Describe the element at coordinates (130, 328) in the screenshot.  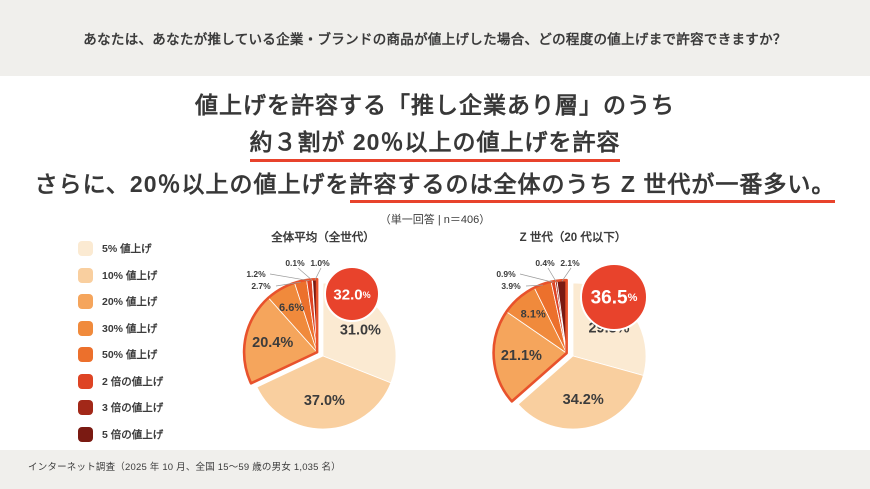
I see `legend-label: 30% 値上げ` at that location.